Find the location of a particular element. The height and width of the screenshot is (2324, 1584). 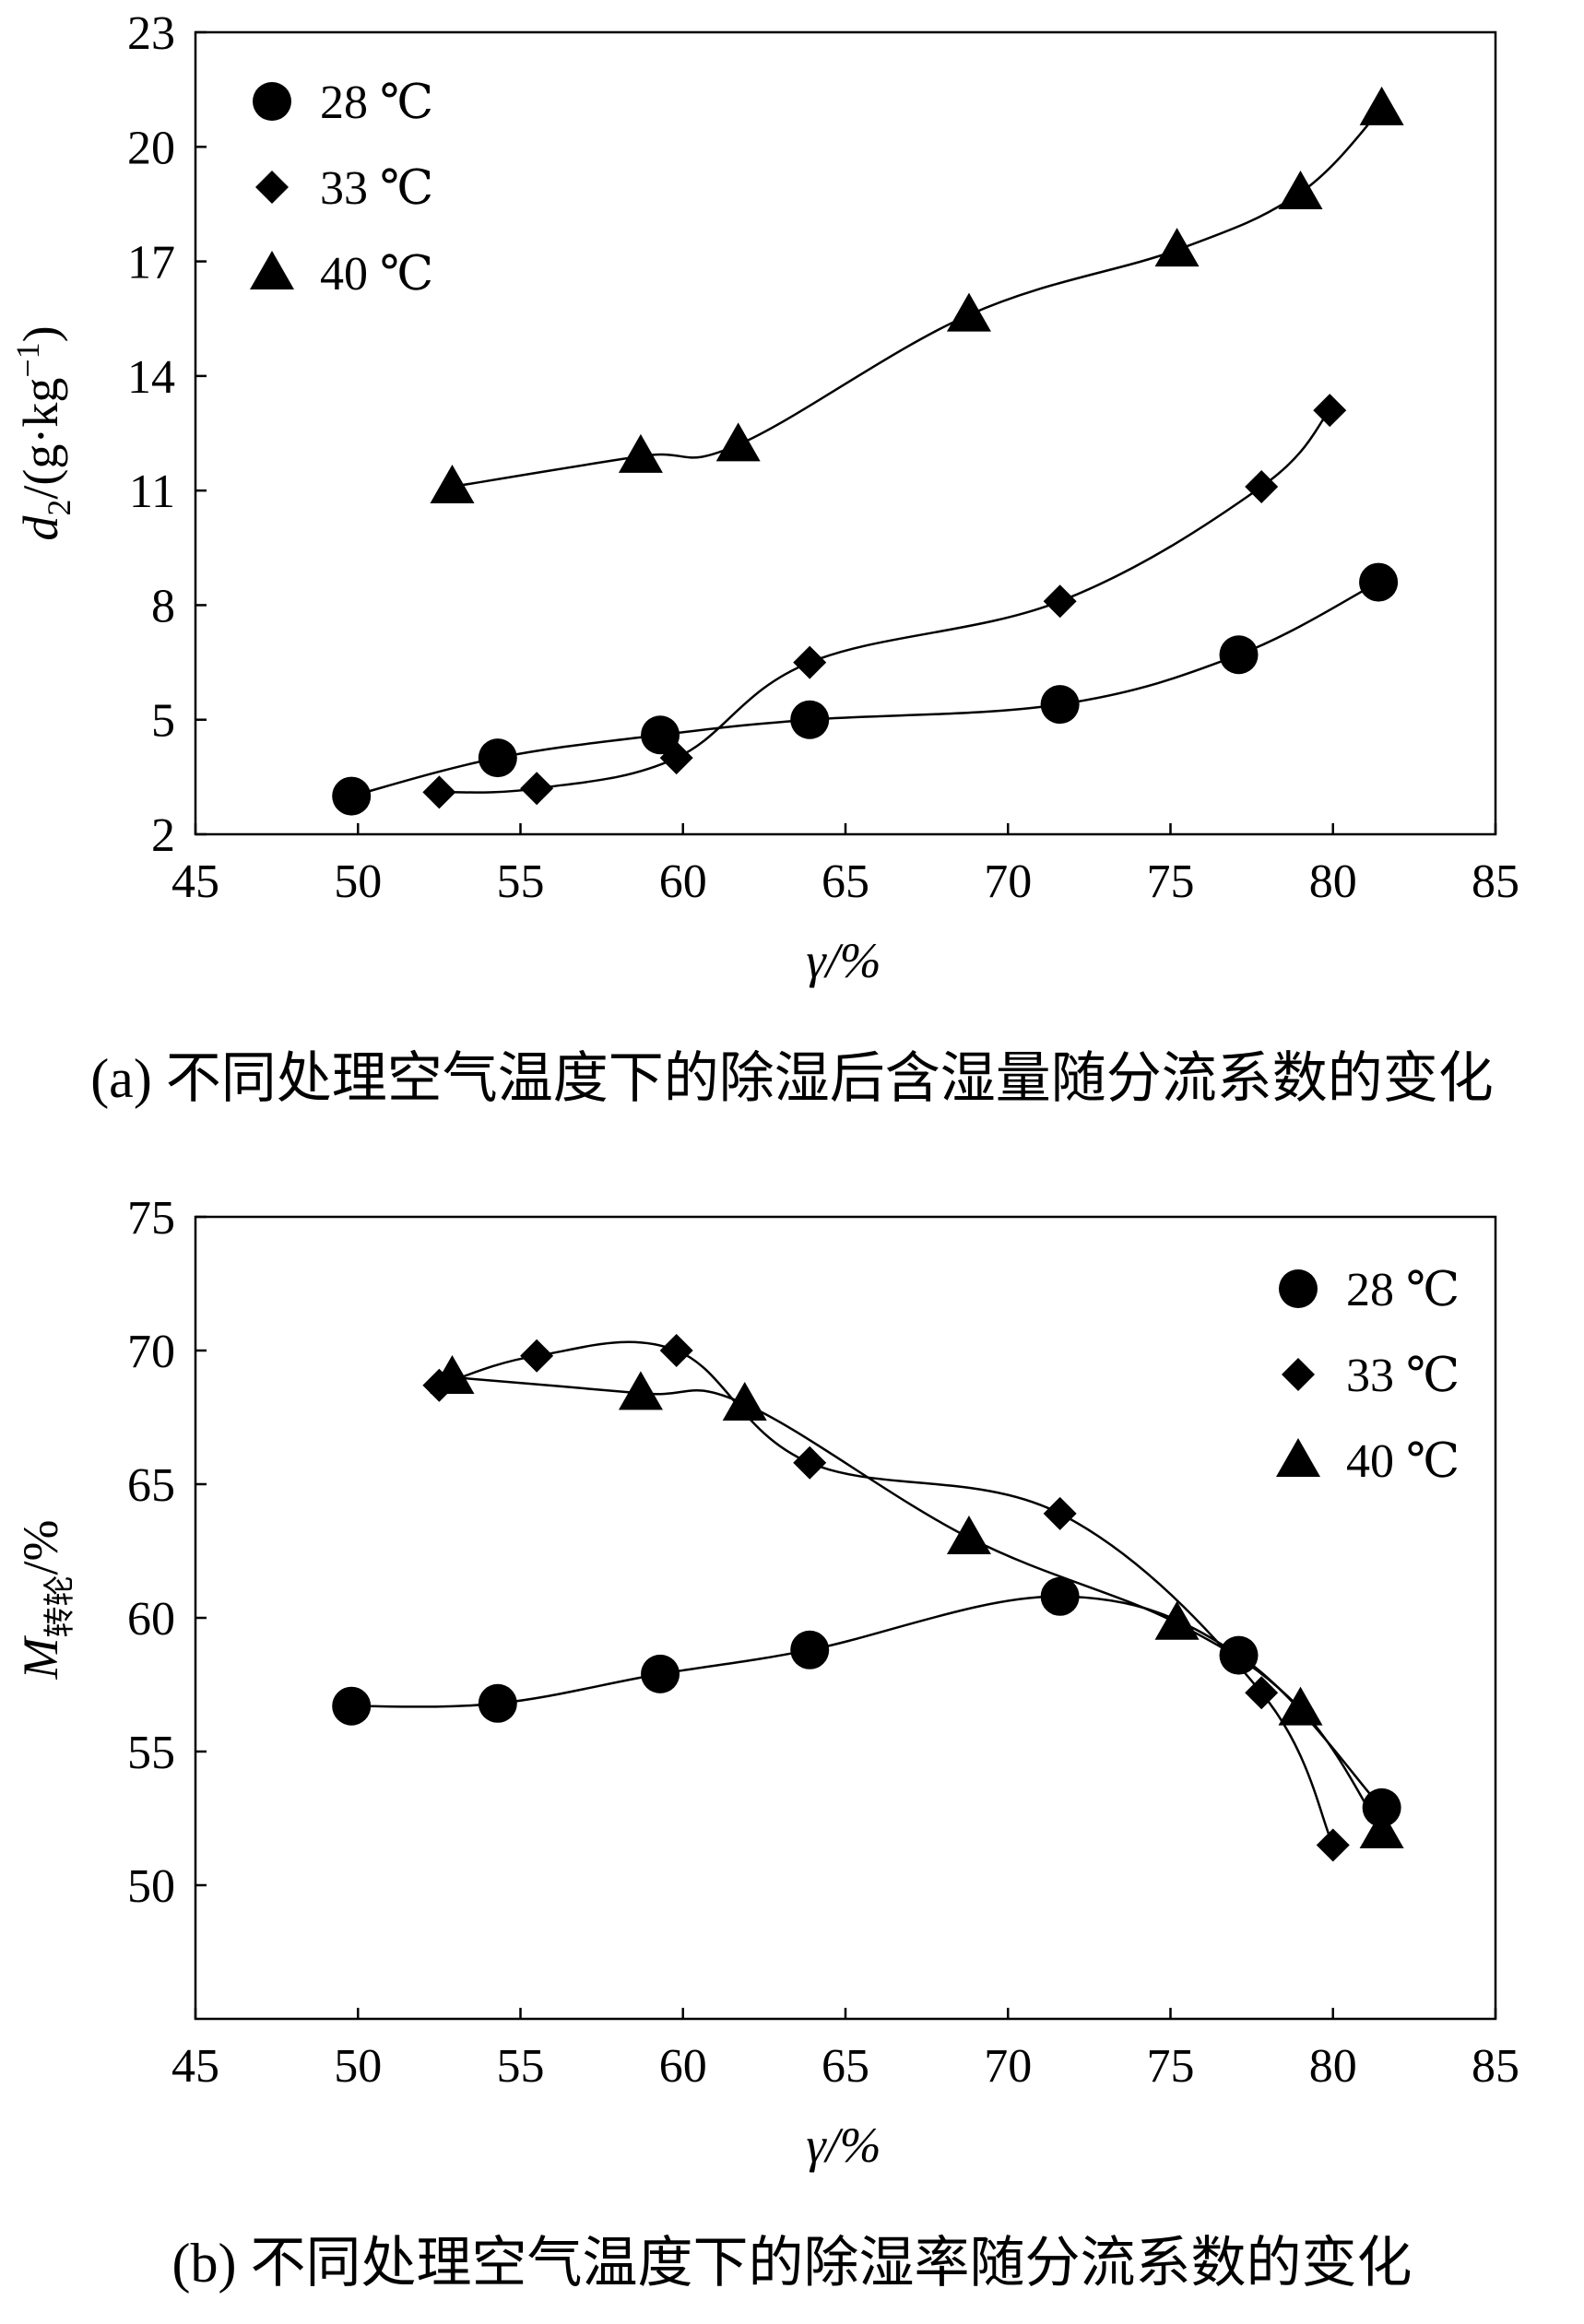

legend: 28 ℃ 33 ℃ 40 ℃ is located at coordinates (341, 189).